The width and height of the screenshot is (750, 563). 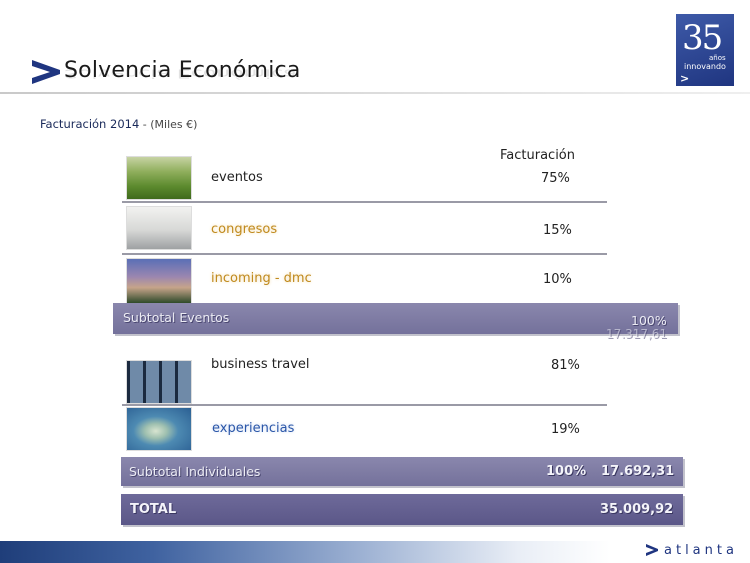 What do you see at coordinates (159, 429) in the screenshot?
I see `experiencias-photo` at bounding box center [159, 429].